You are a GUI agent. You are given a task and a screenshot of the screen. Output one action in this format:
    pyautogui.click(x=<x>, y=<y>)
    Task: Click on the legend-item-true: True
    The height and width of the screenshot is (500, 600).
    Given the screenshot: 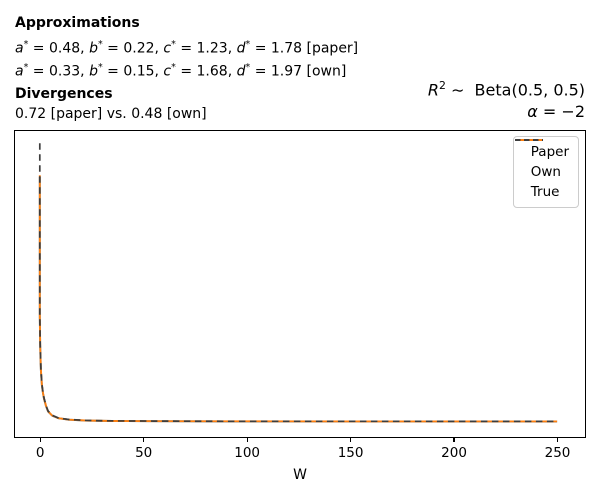 What is the action you would take?
    pyautogui.click(x=541, y=170)
    